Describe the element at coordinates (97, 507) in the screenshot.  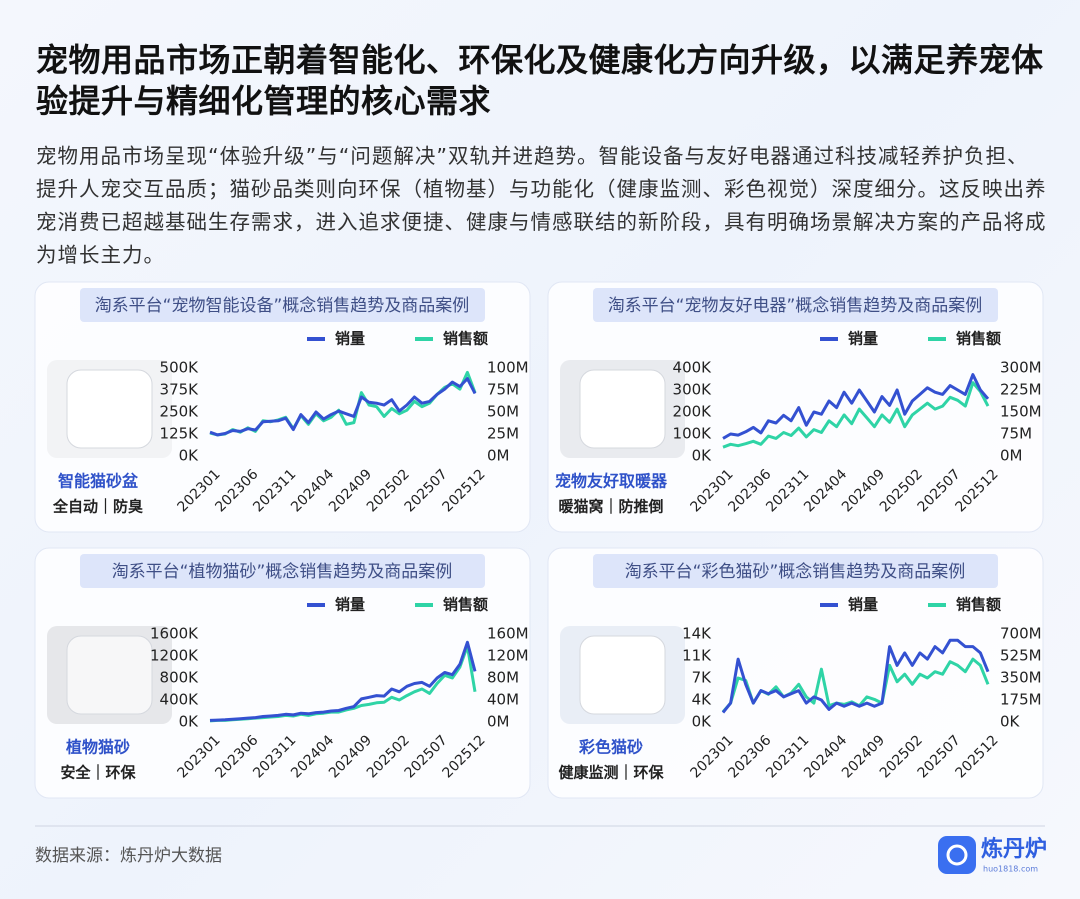
I see `product-tags: 全自动｜防臭` at that location.